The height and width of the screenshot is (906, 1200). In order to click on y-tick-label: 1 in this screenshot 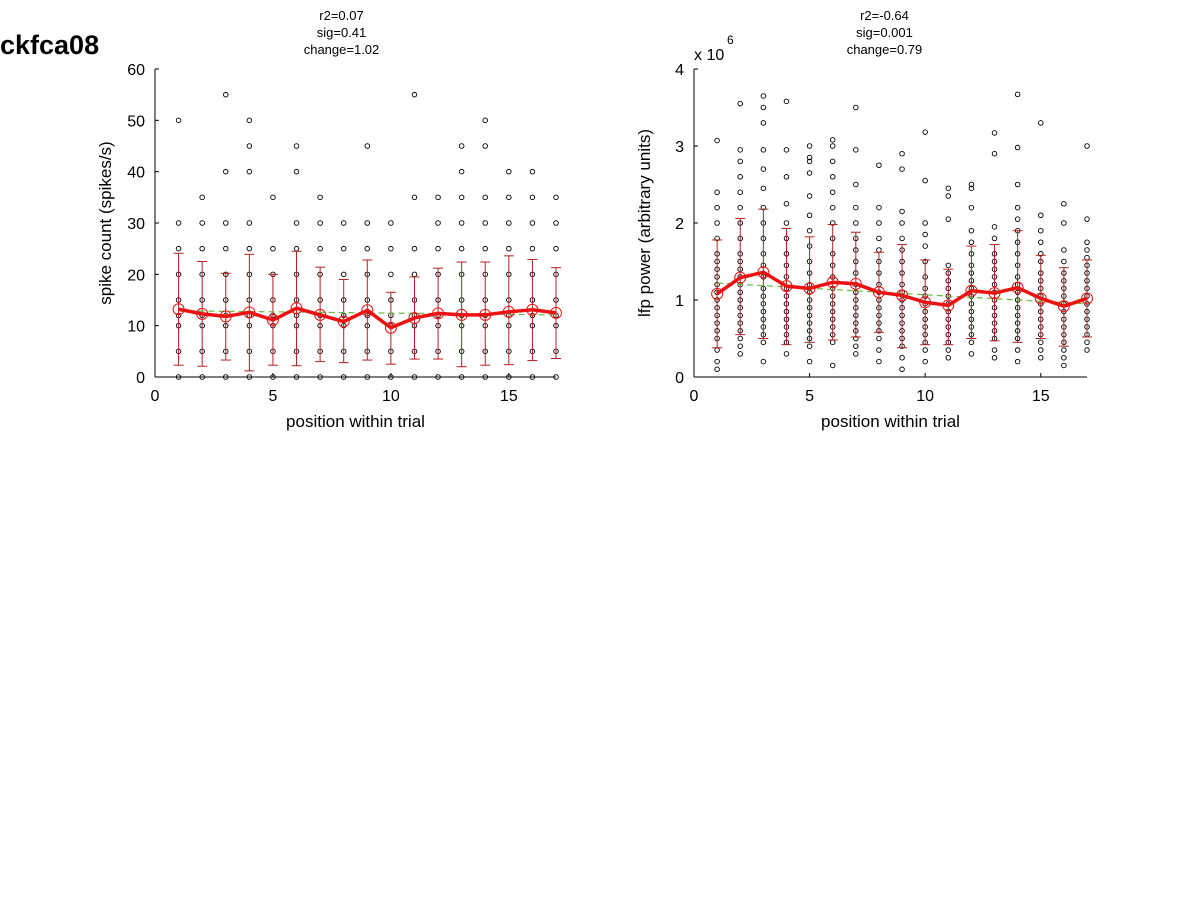, I will do `click(679, 301)`.